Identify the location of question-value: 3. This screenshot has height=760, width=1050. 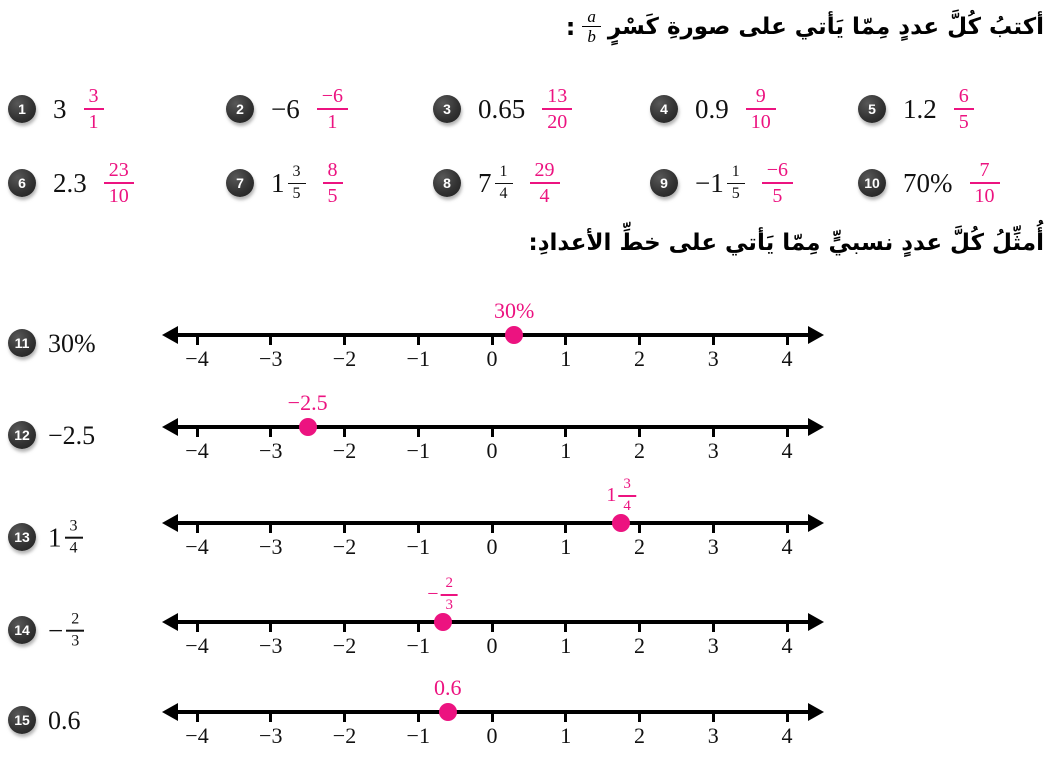
(60, 108).